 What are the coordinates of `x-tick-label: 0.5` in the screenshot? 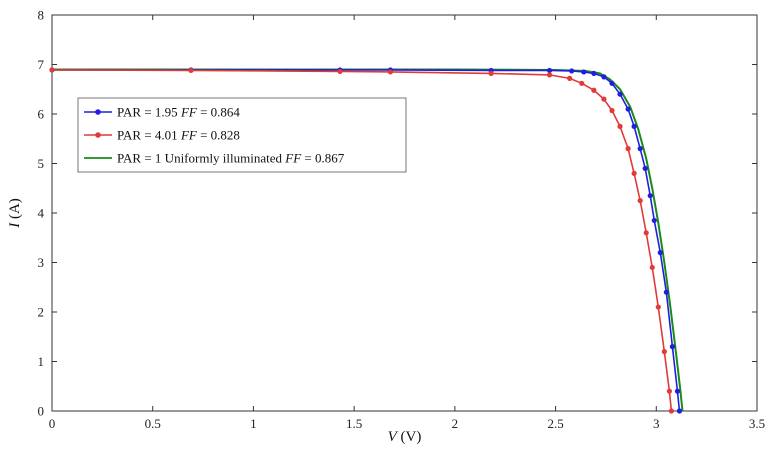 It's located at (153, 423).